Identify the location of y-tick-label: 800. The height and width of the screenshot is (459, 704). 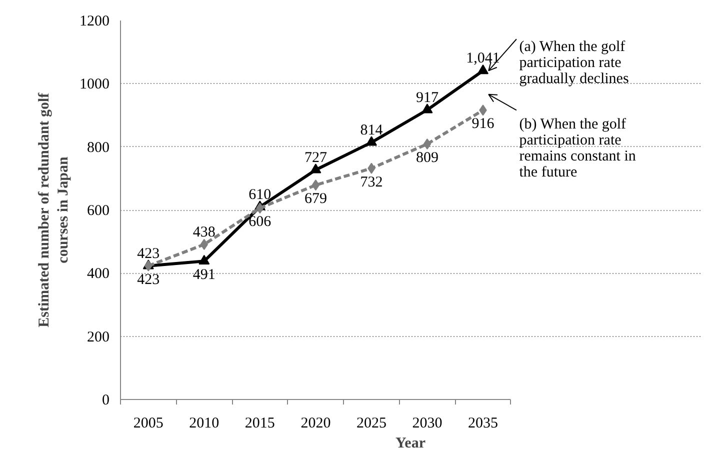
(98, 148).